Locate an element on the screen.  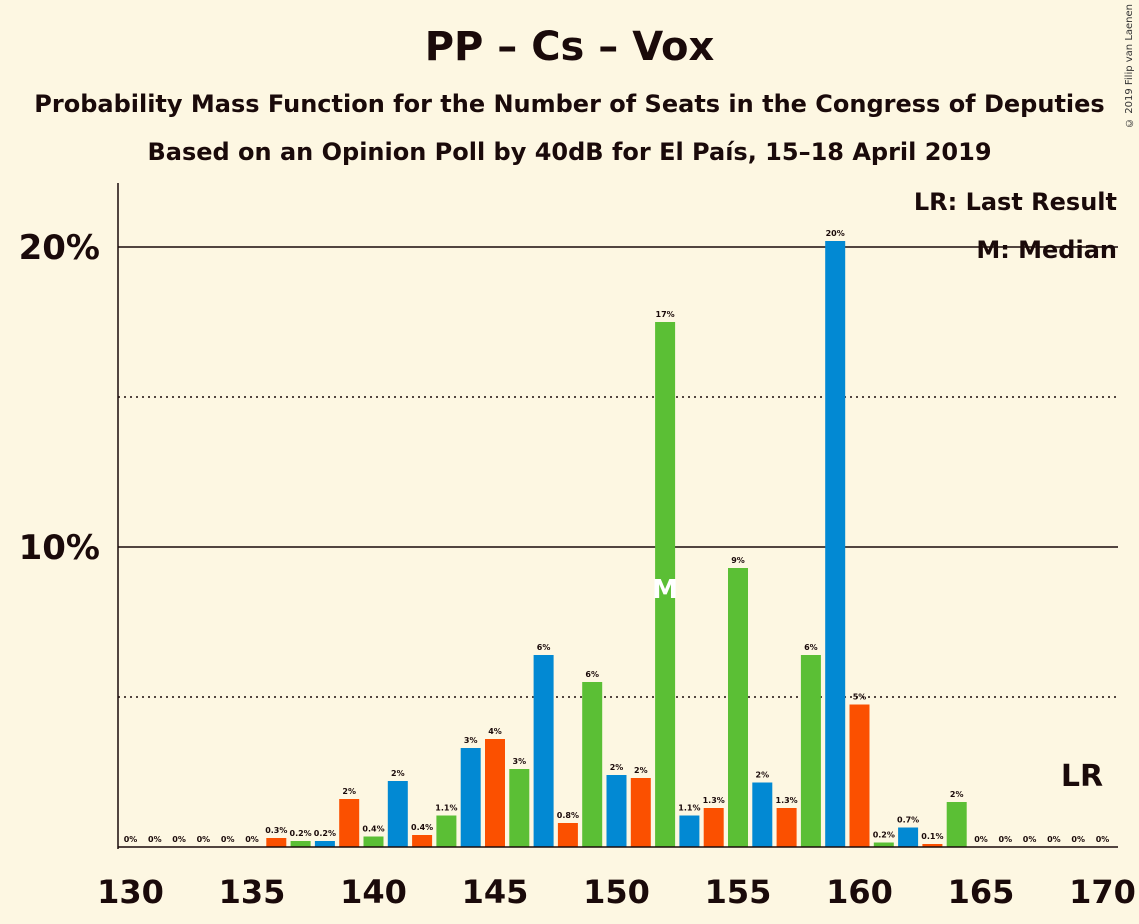
data-label: 4% is located at coordinates (495, 731).